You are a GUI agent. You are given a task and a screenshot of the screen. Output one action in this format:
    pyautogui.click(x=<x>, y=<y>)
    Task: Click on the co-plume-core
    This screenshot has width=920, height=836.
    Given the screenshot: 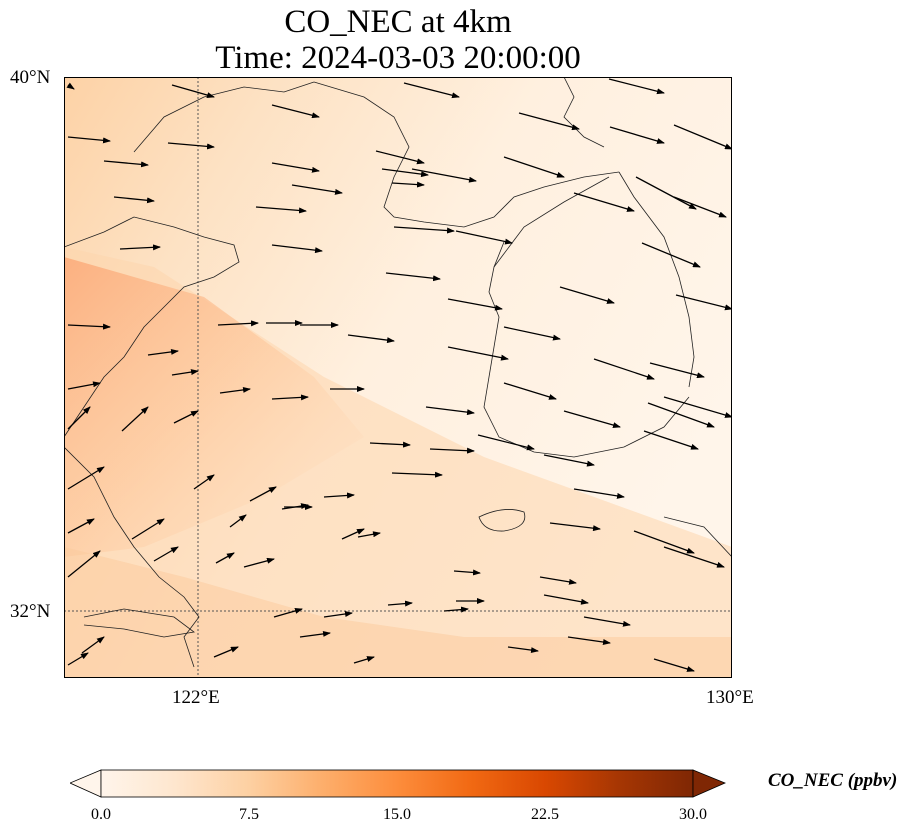 What is the action you would take?
    pyautogui.click(x=214, y=407)
    